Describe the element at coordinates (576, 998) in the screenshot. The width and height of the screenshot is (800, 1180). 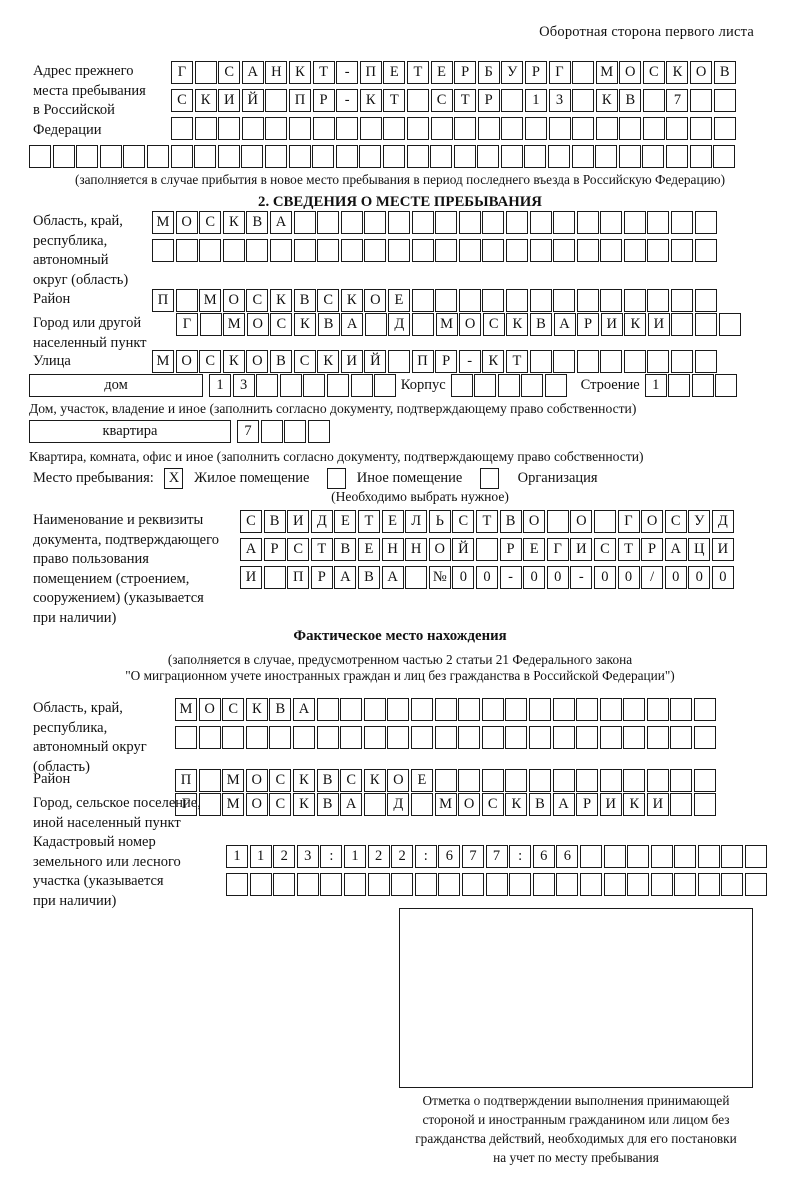
I see `stamp-area-box` at that location.